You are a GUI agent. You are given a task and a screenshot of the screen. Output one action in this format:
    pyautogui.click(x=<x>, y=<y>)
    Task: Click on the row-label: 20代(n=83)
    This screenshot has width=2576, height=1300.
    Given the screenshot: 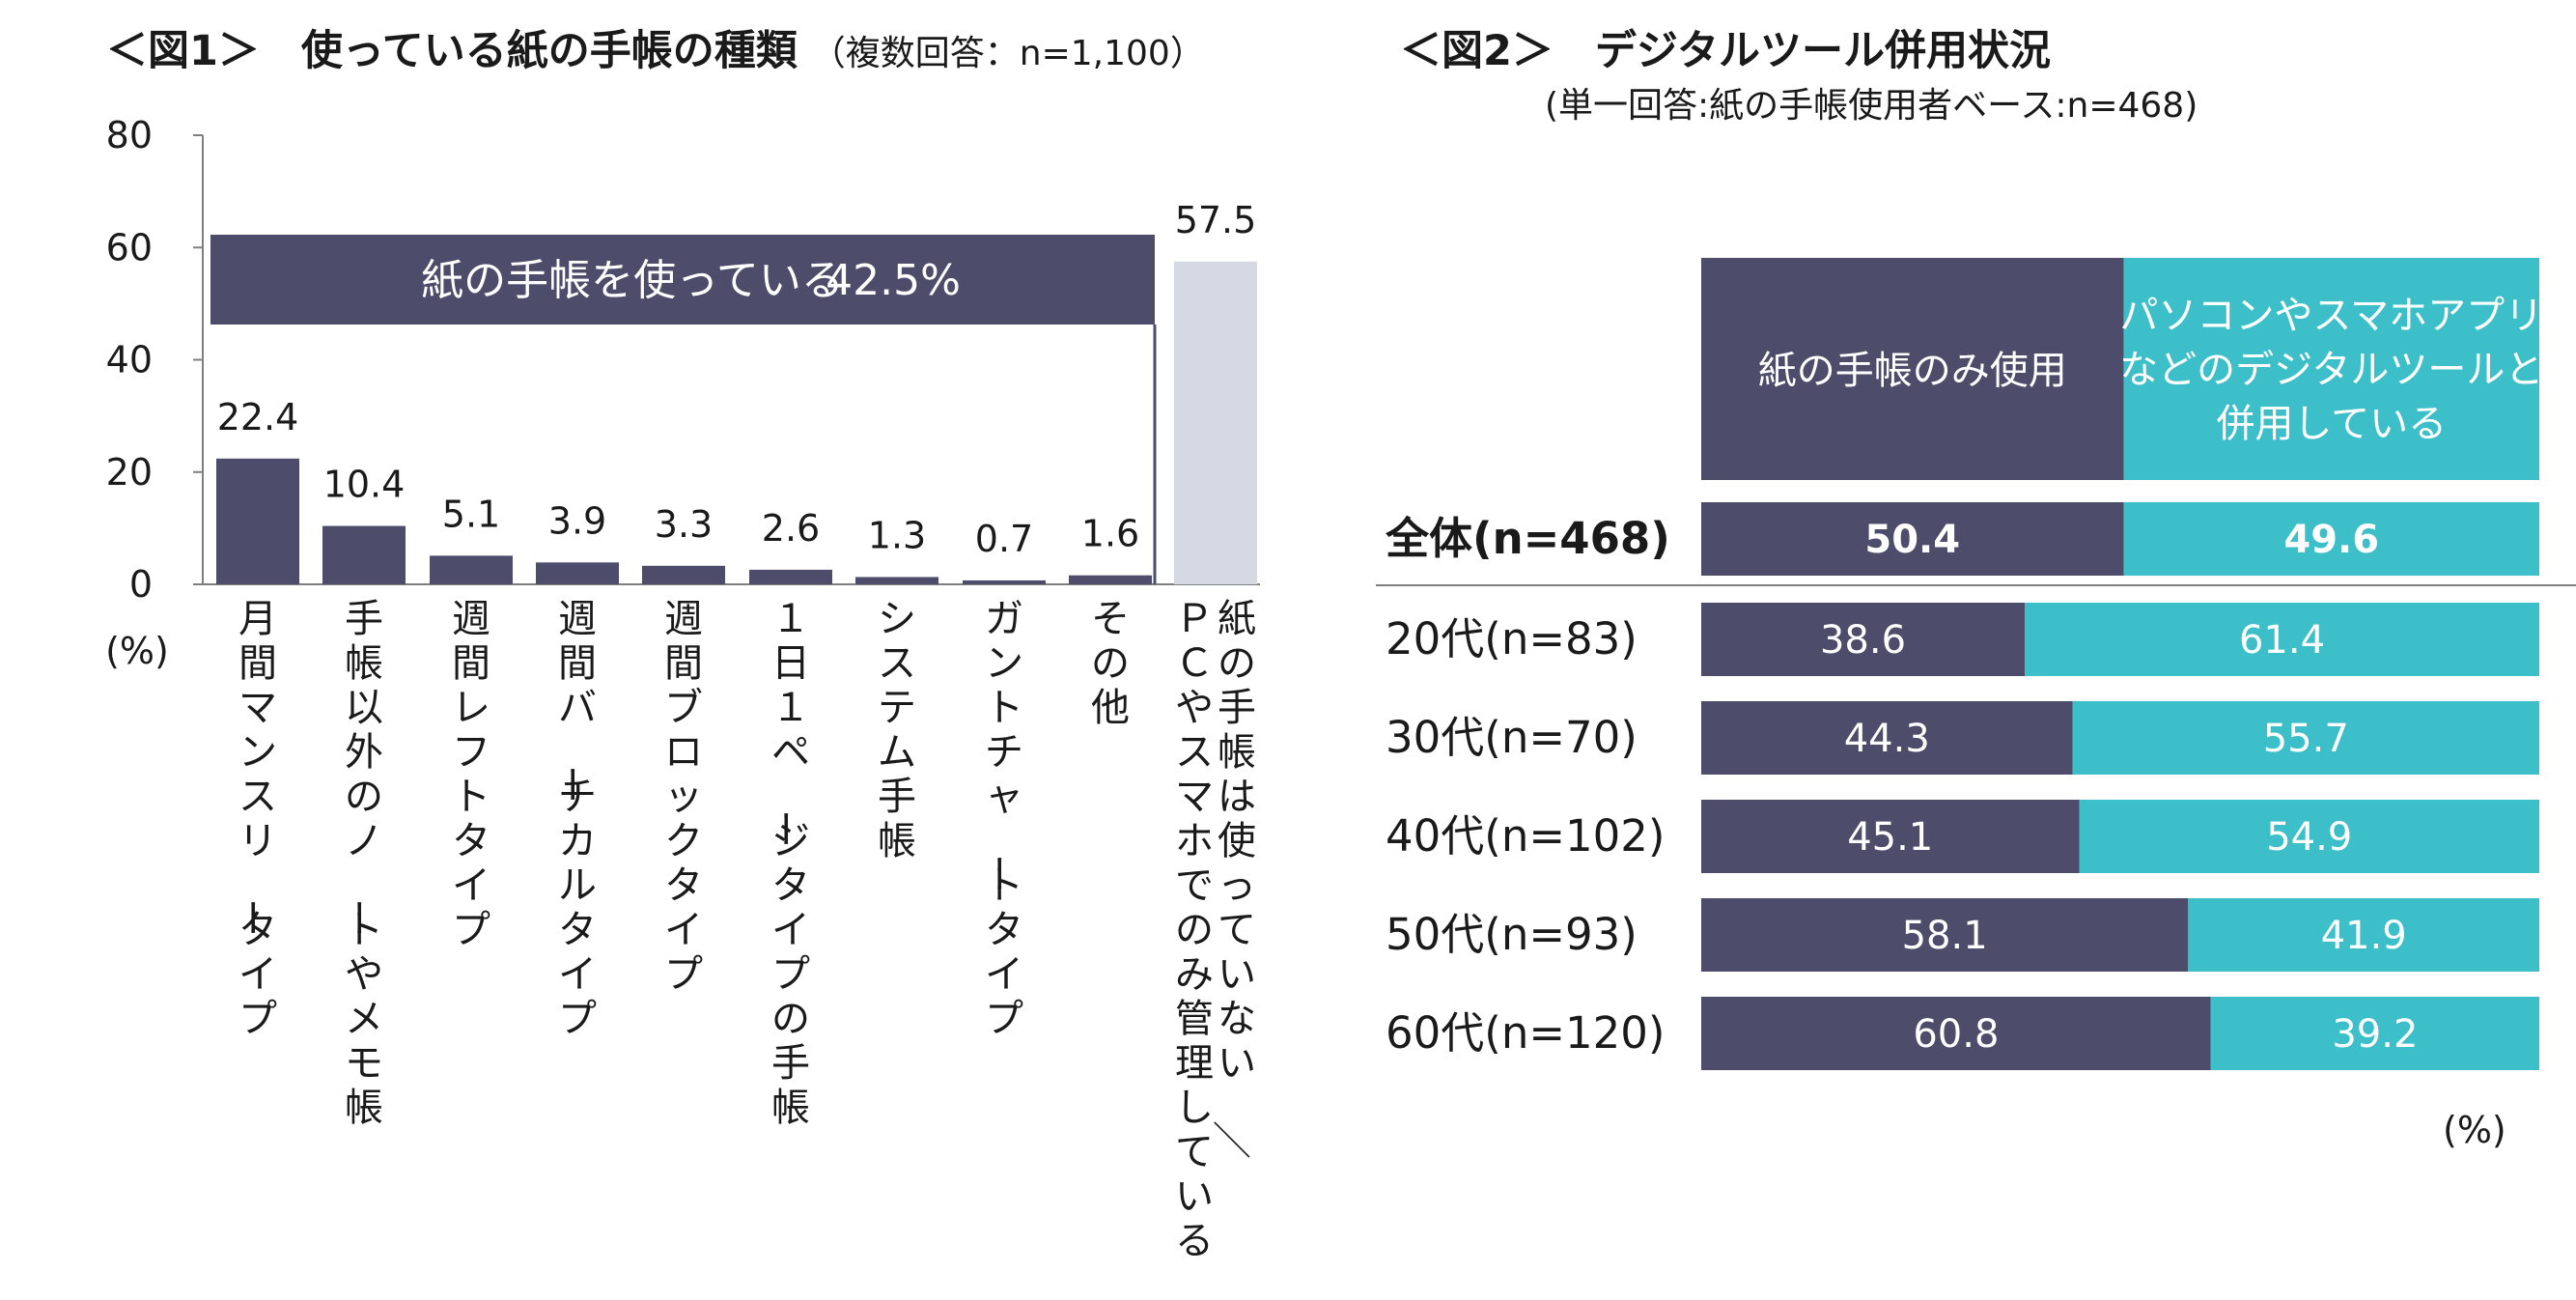 What is the action you would take?
    pyautogui.click(x=1512, y=638)
    